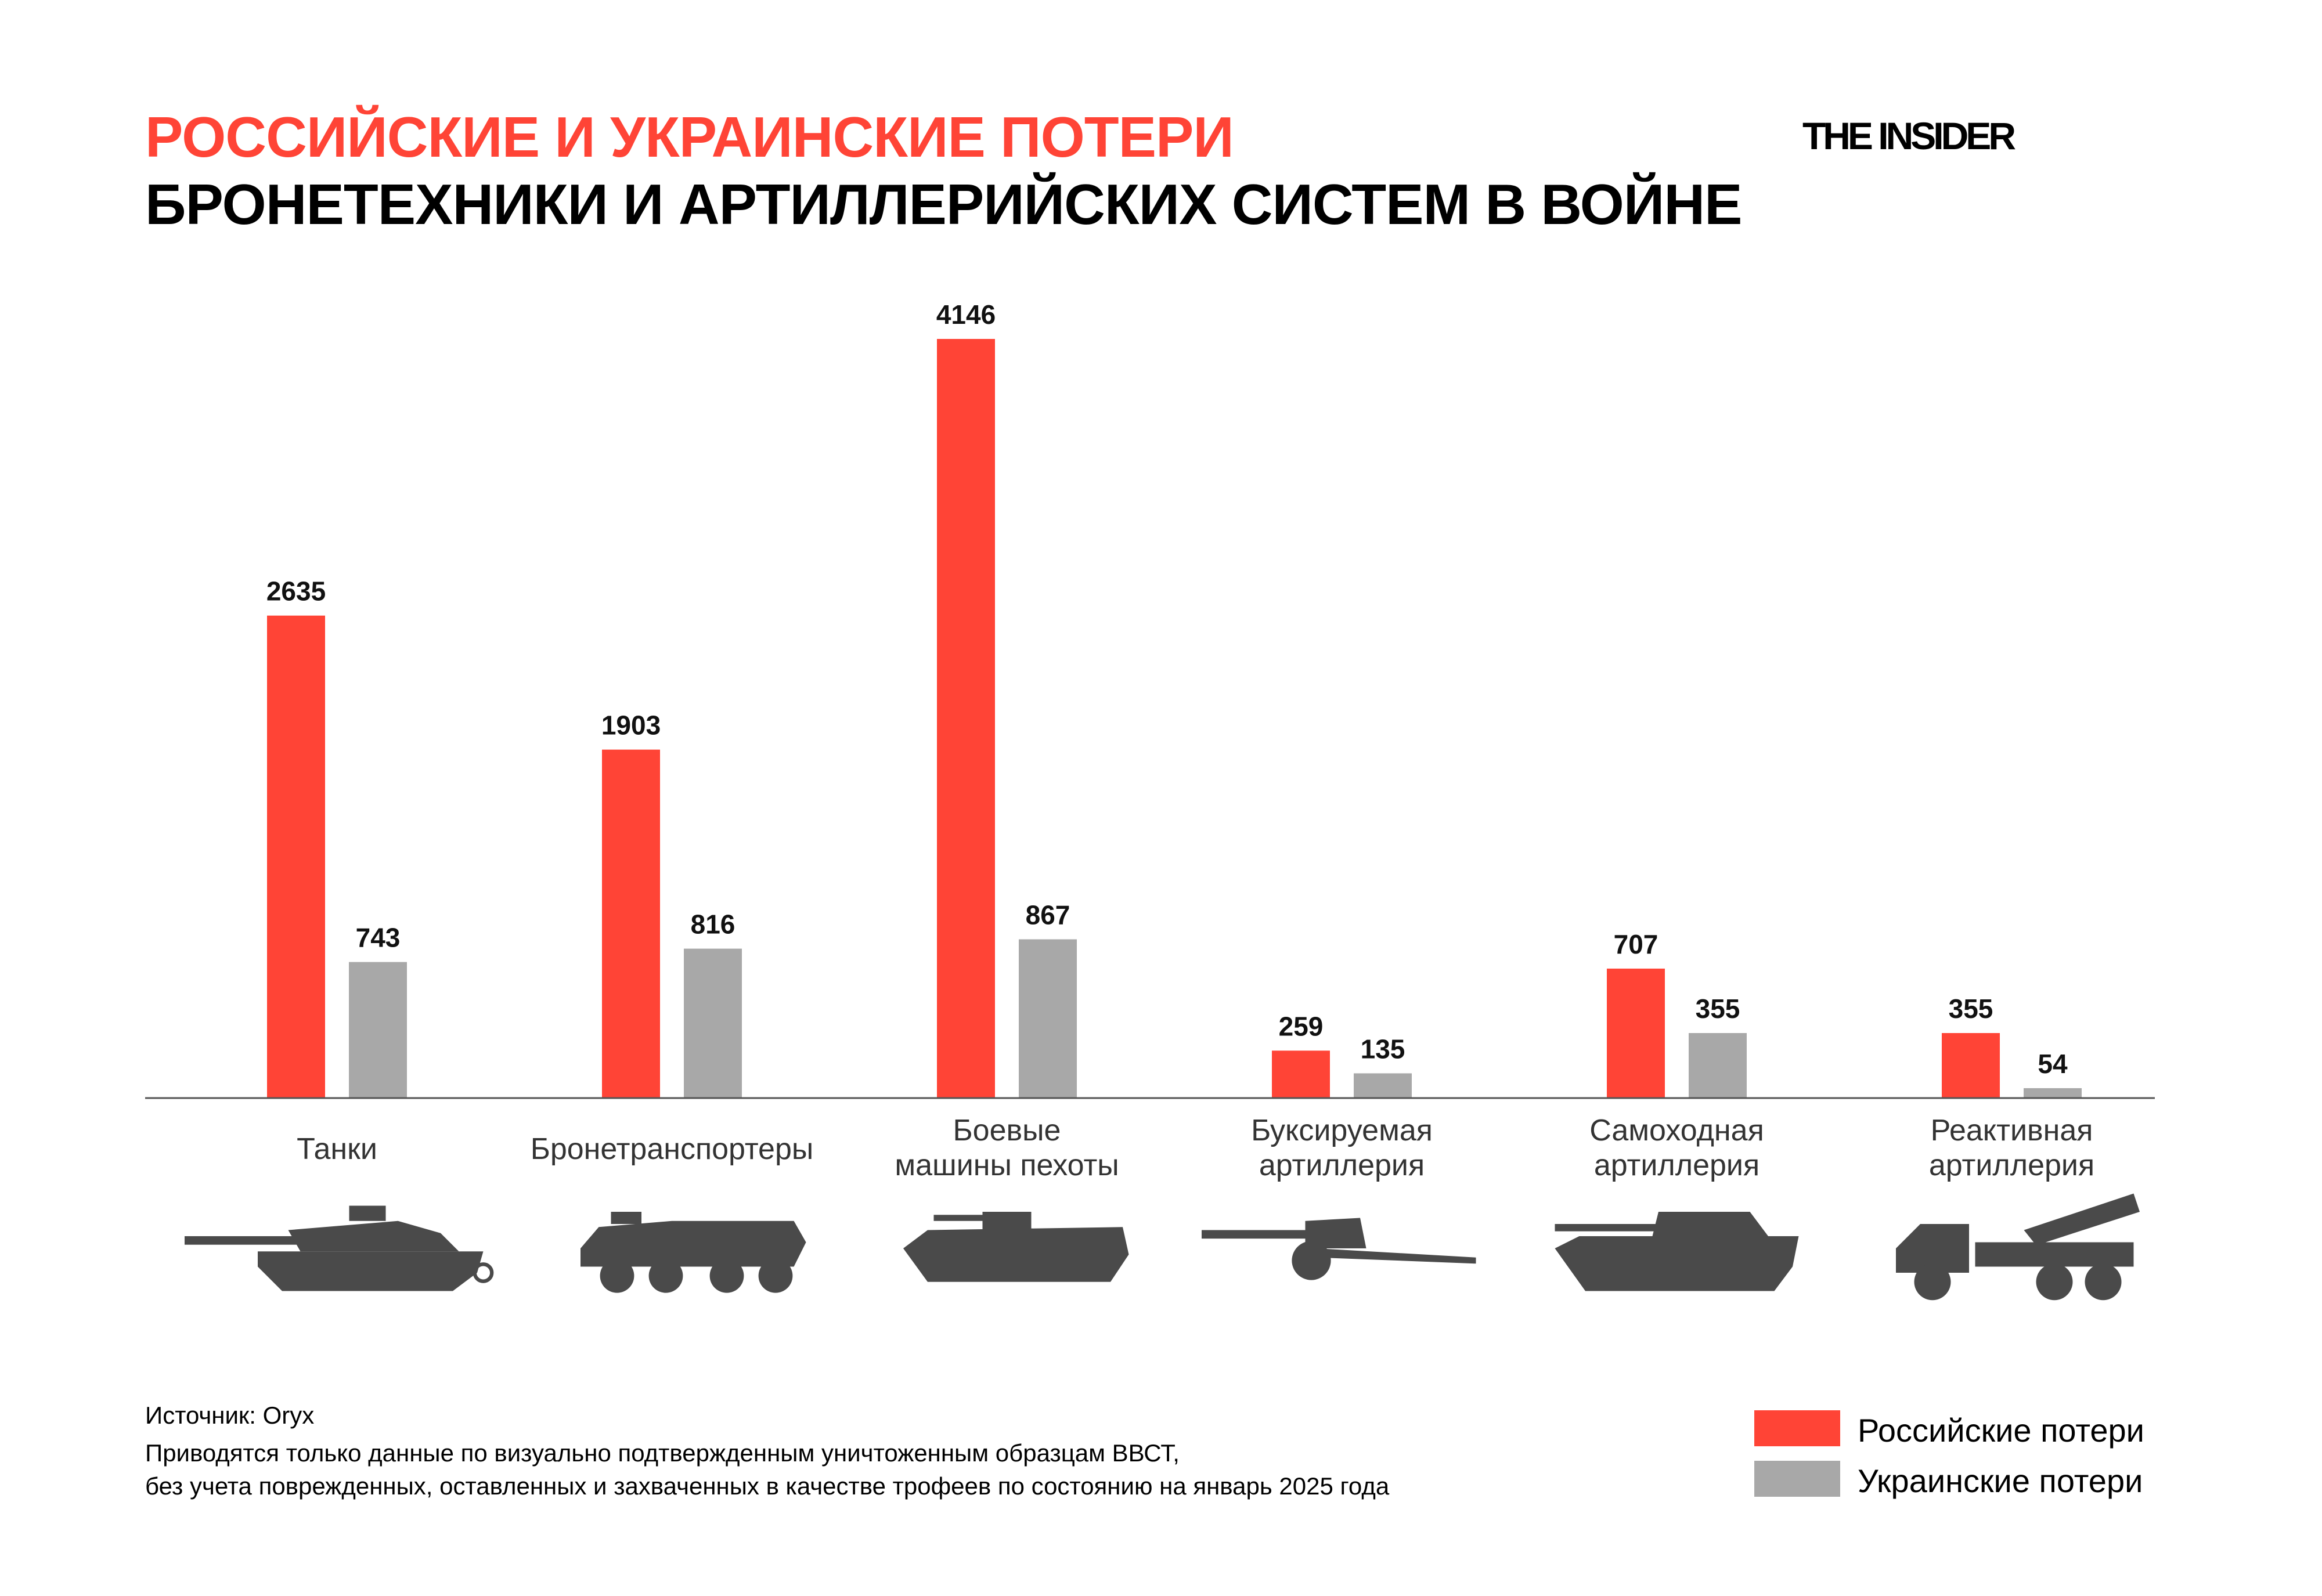  I want to click on data-label: 707, so click(1636, 944).